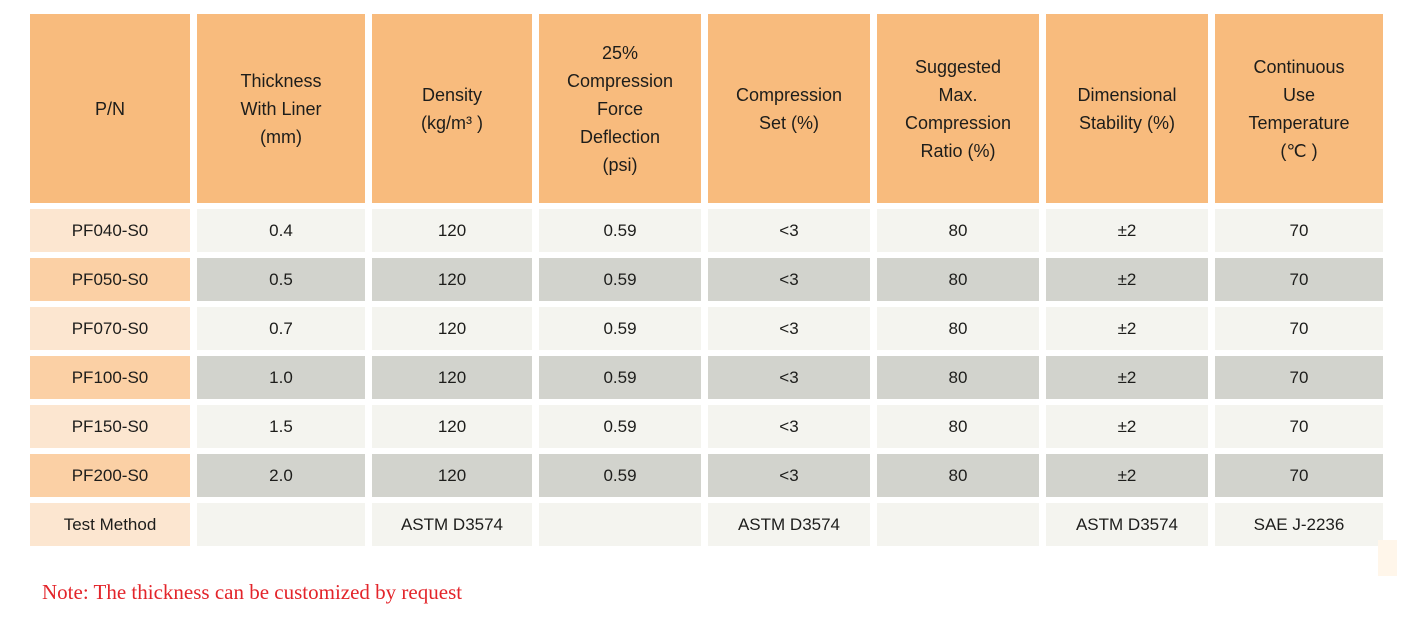  Describe the element at coordinates (789, 108) in the screenshot. I see `header-compression-set: Compression Set (%)` at that location.